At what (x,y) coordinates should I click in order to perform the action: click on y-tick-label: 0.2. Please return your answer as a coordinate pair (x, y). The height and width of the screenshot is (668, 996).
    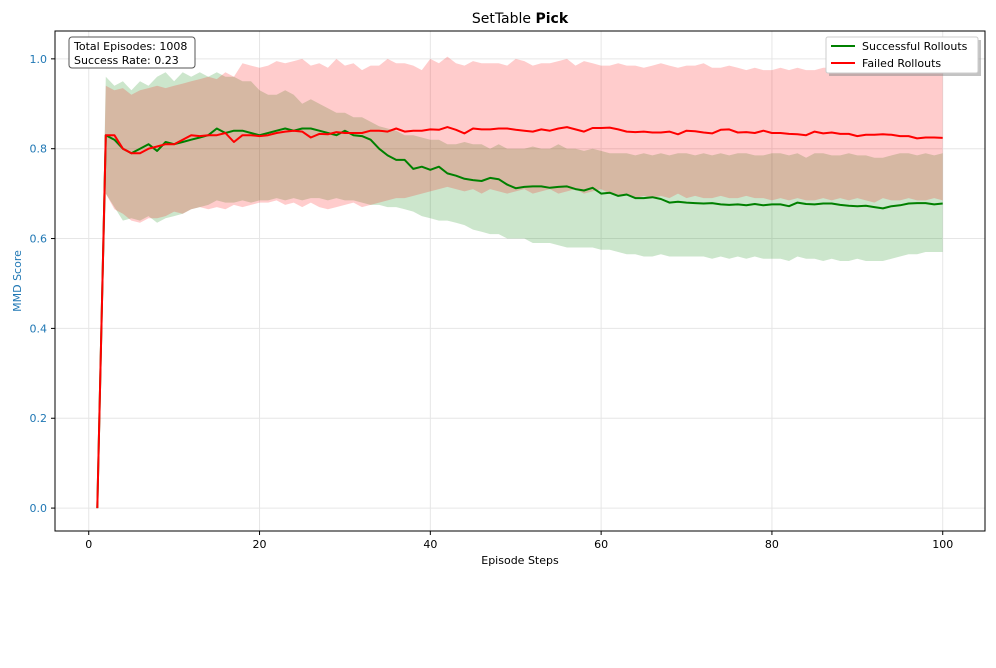
    Looking at the image, I should click on (39, 418).